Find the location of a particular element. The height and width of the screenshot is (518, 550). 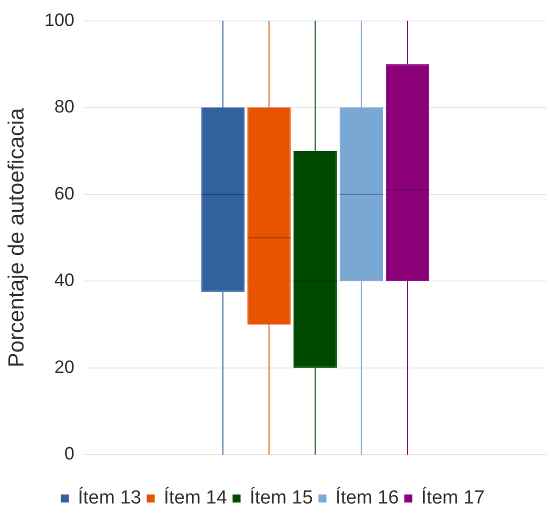

legend-label: Ítem 13 is located at coordinates (110, 497).